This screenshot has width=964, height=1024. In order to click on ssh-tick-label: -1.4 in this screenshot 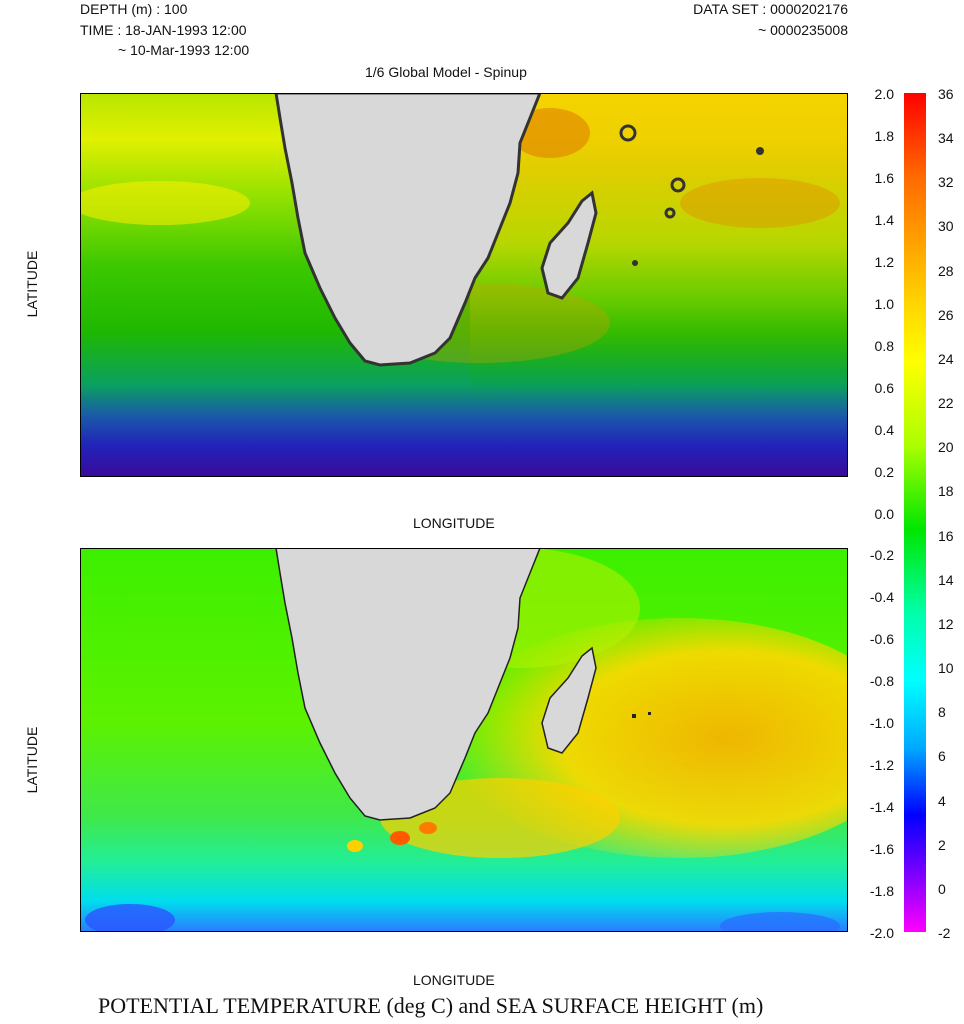, I will do `click(881, 807)`.